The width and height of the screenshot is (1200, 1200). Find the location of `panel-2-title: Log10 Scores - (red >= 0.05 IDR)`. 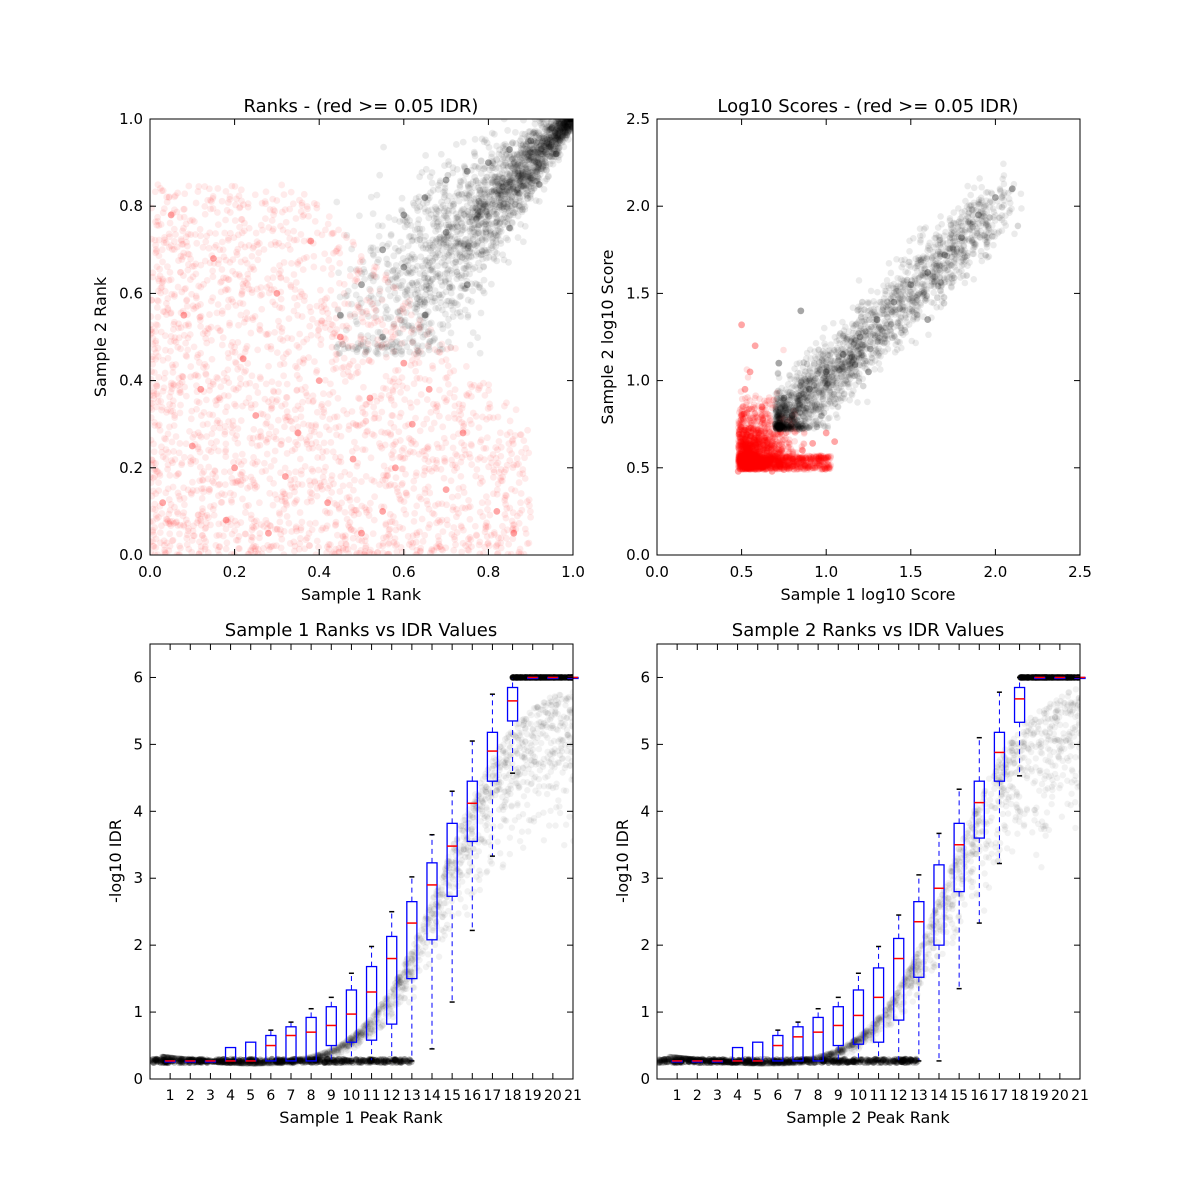

panel-2-title: Log10 Scores - (red >= 0.05 IDR) is located at coordinates (867, 106).